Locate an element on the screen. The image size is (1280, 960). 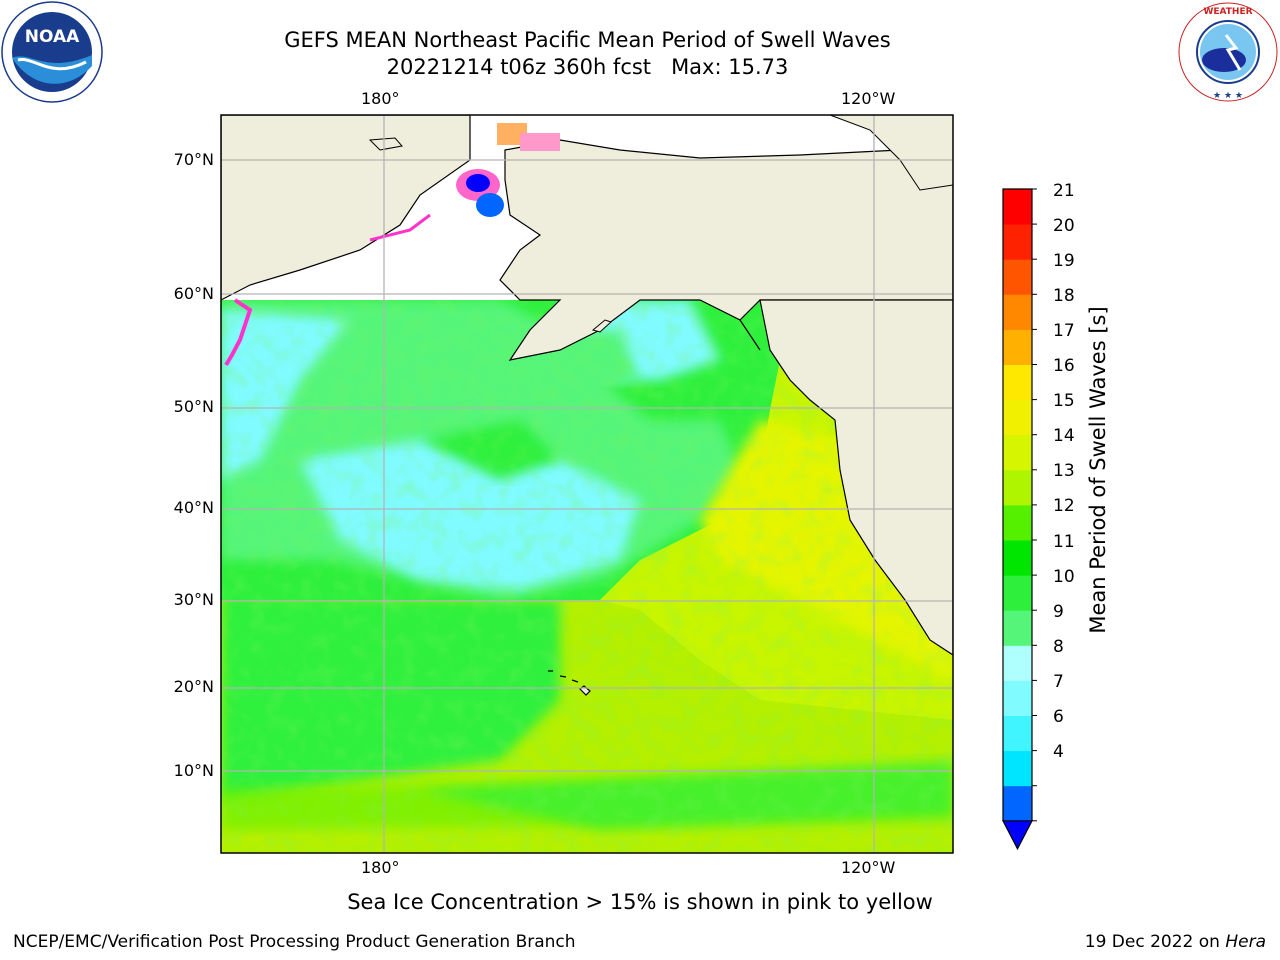
lat-label-40n: 40°N is located at coordinates (193, 507).